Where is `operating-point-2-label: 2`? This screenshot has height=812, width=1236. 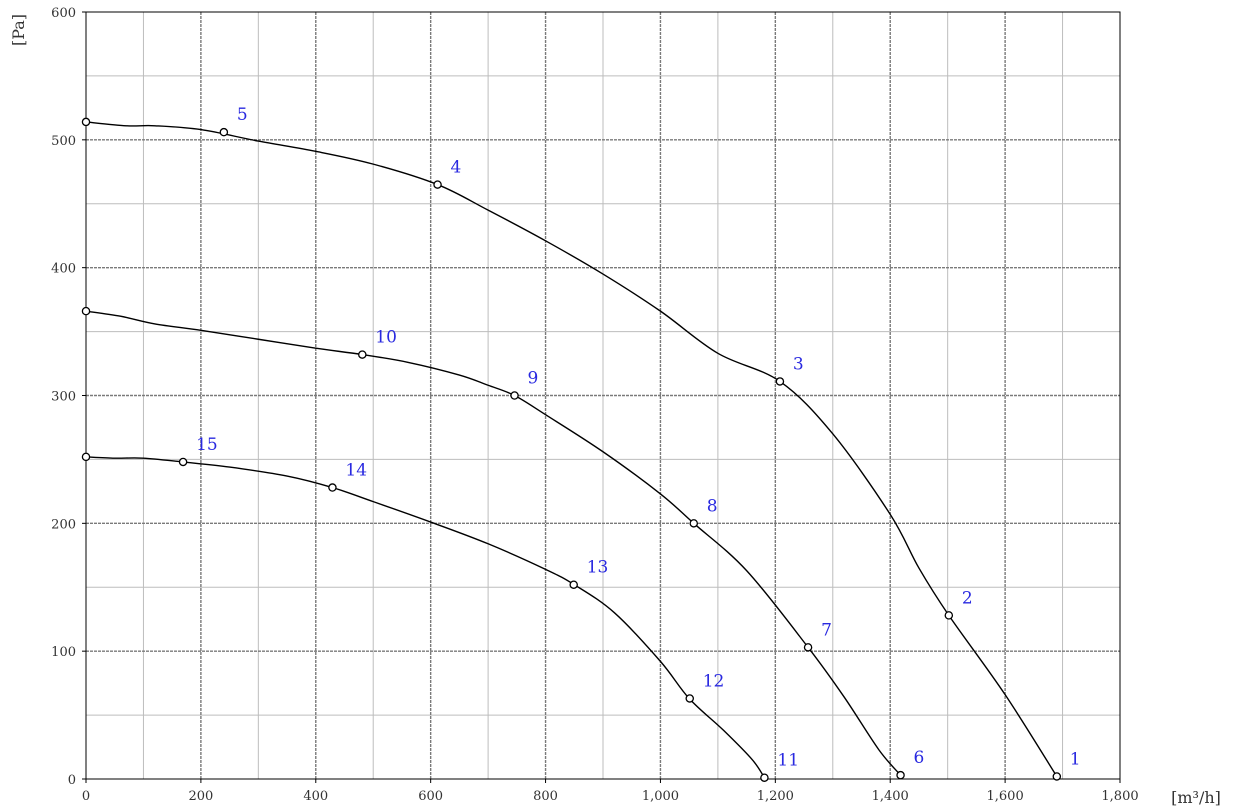
operating-point-2-label: 2 is located at coordinates (967, 598).